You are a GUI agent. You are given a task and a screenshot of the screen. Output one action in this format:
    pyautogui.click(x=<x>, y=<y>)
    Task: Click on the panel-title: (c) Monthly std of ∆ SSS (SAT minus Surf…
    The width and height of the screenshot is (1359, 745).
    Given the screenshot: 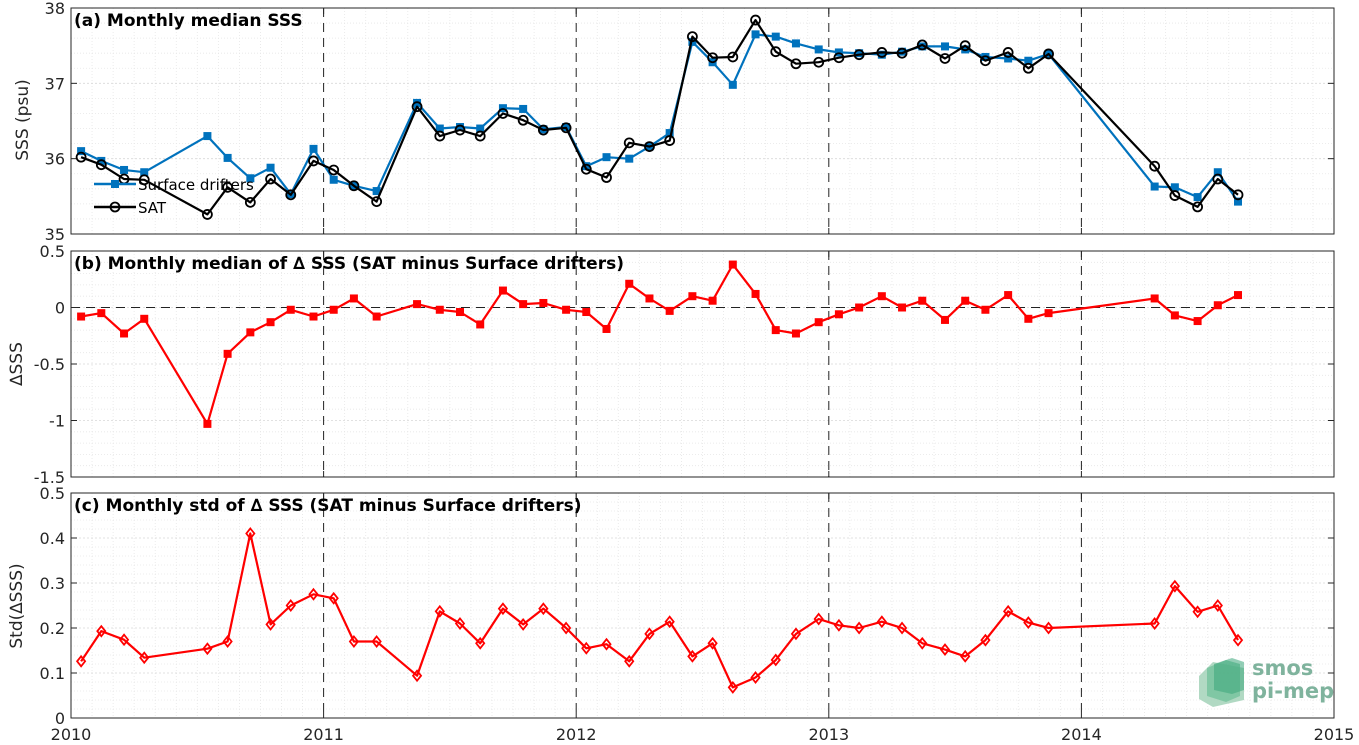 What is the action you would take?
    pyautogui.click(x=327, y=506)
    